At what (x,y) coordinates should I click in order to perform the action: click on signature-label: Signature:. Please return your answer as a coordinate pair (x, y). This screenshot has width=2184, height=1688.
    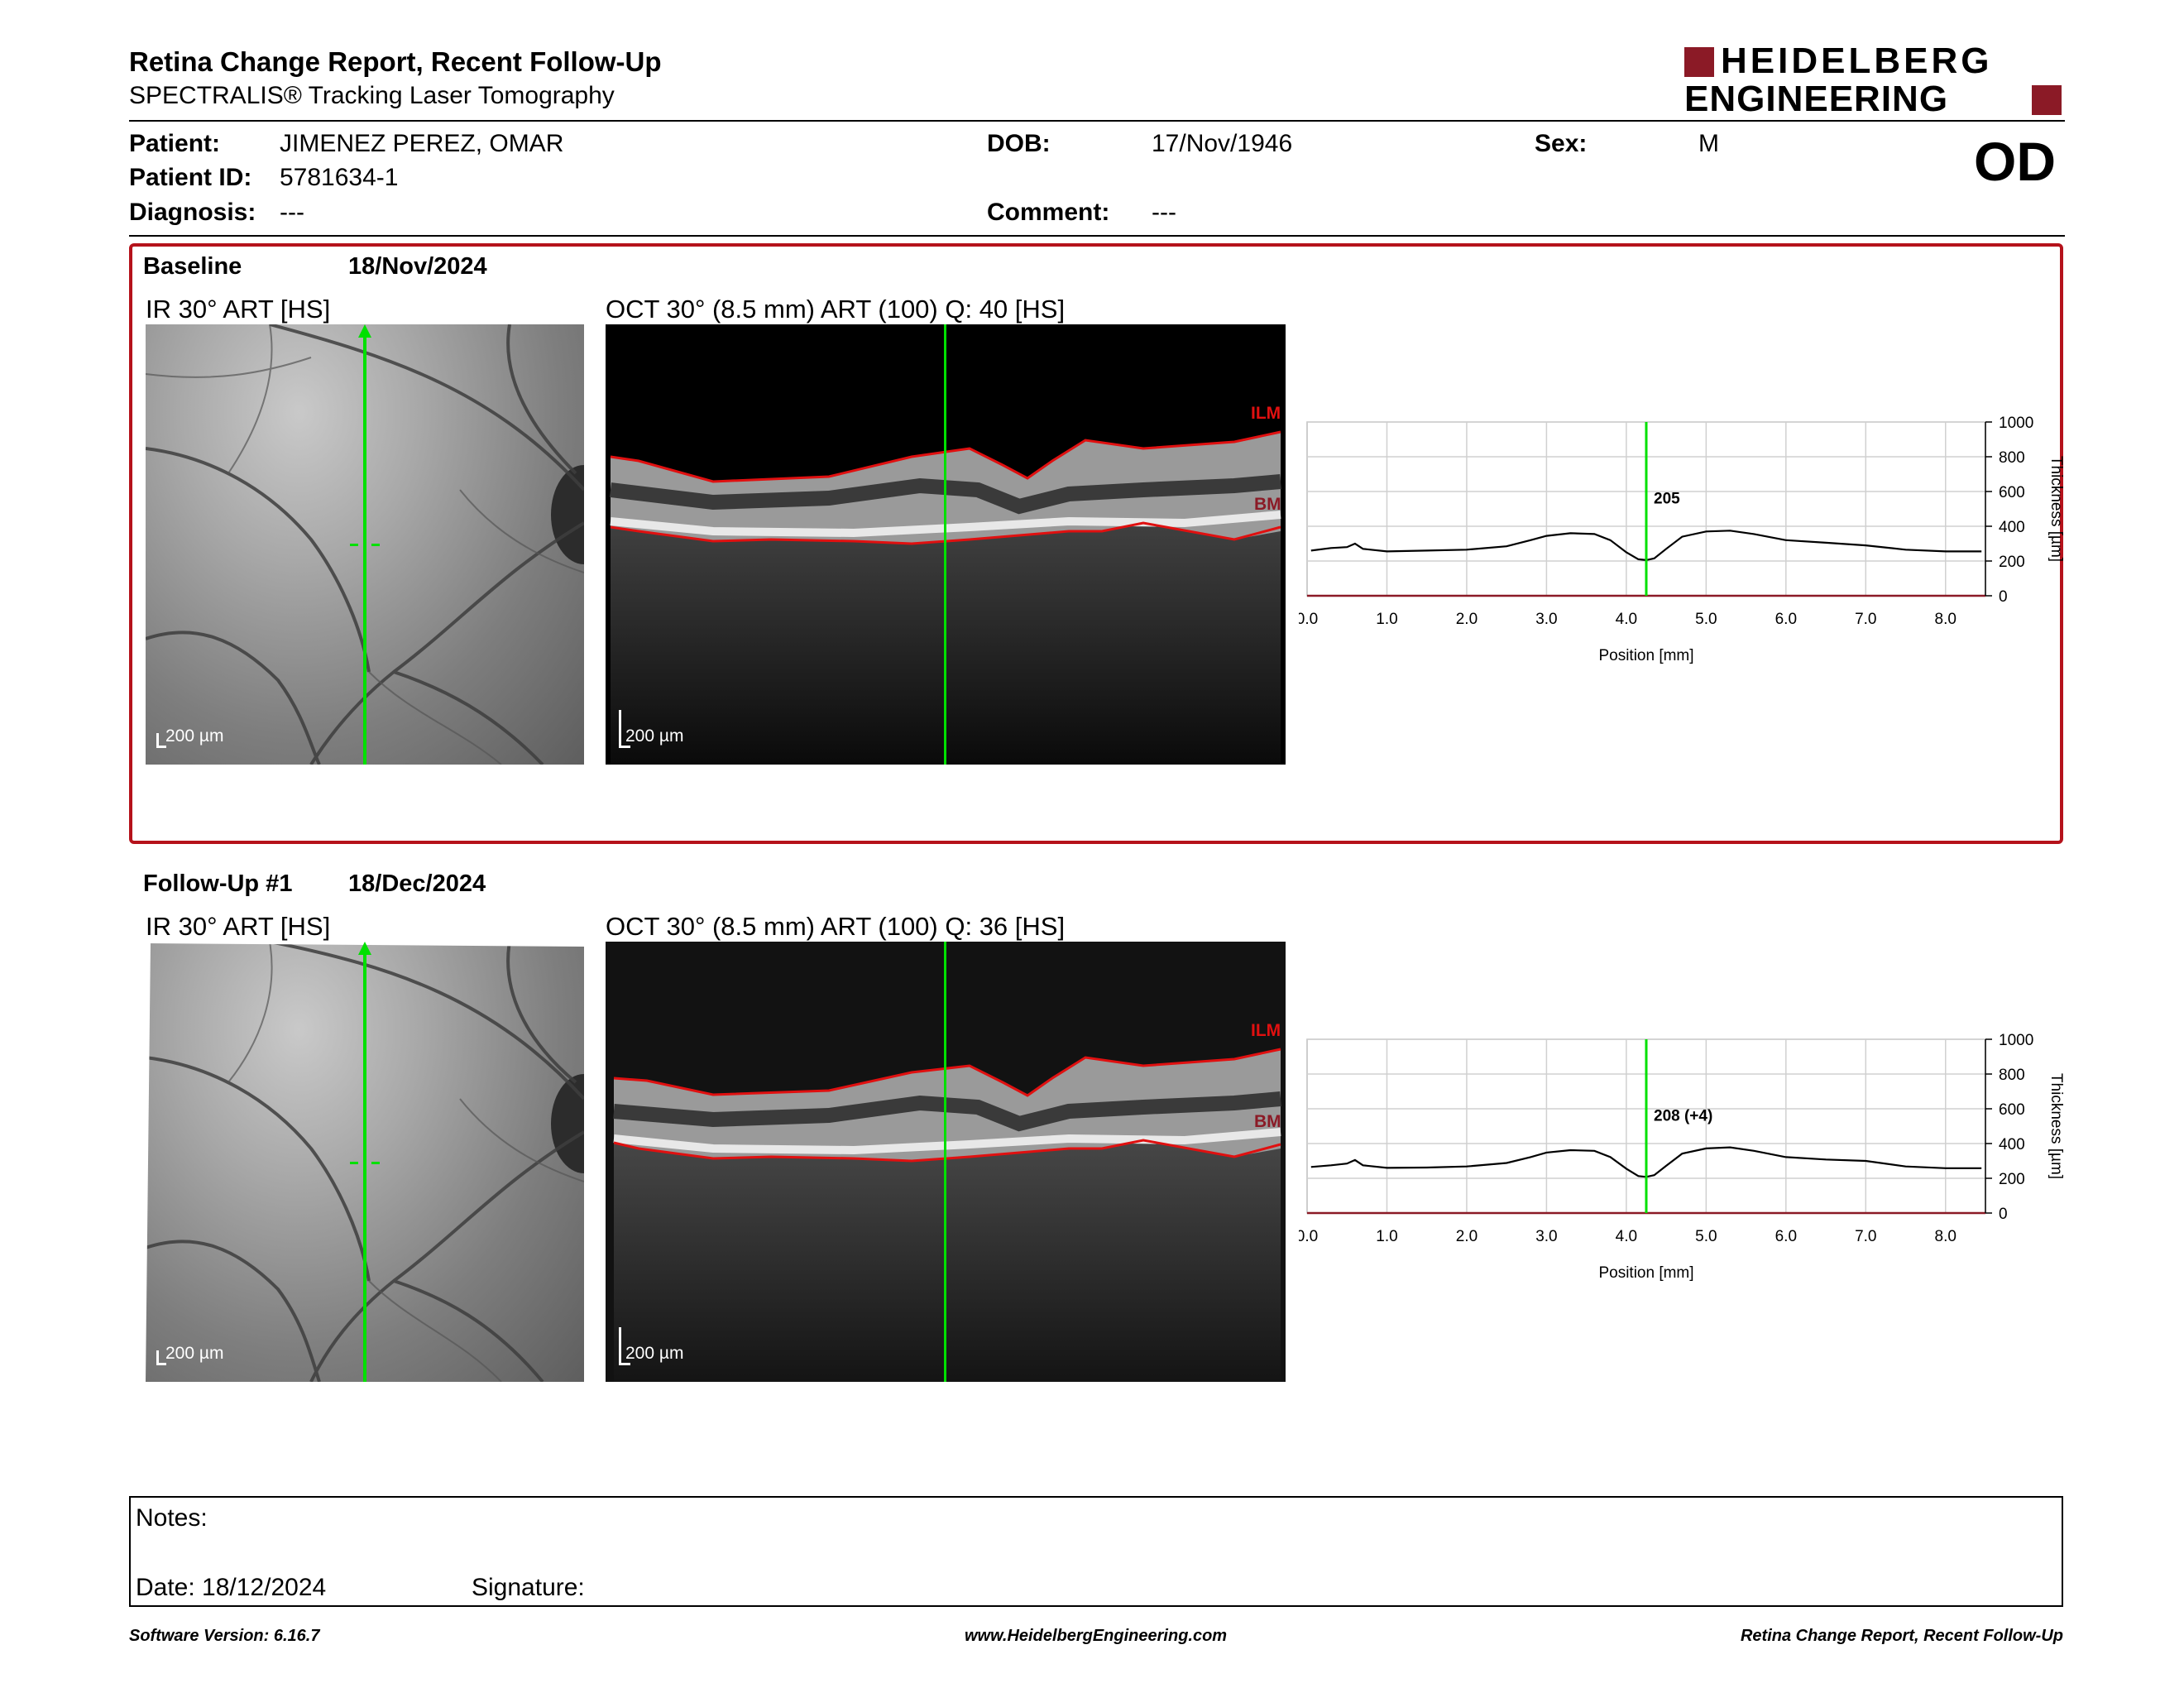
    Looking at the image, I should click on (528, 1587).